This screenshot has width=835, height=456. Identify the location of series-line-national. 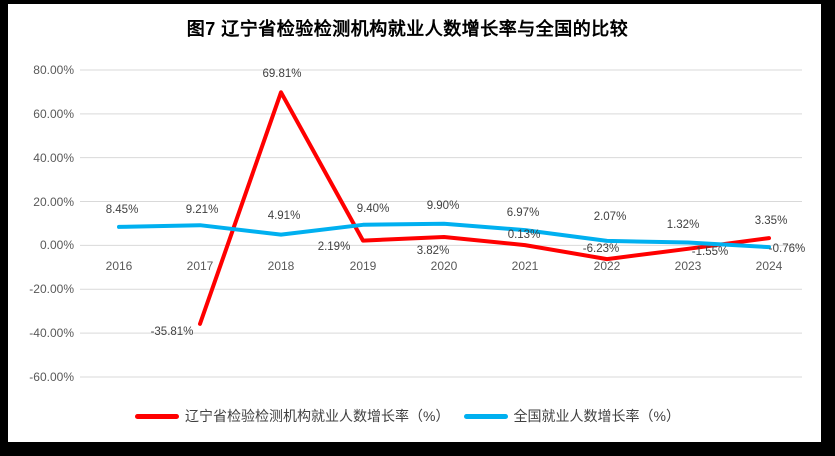
(444, 235).